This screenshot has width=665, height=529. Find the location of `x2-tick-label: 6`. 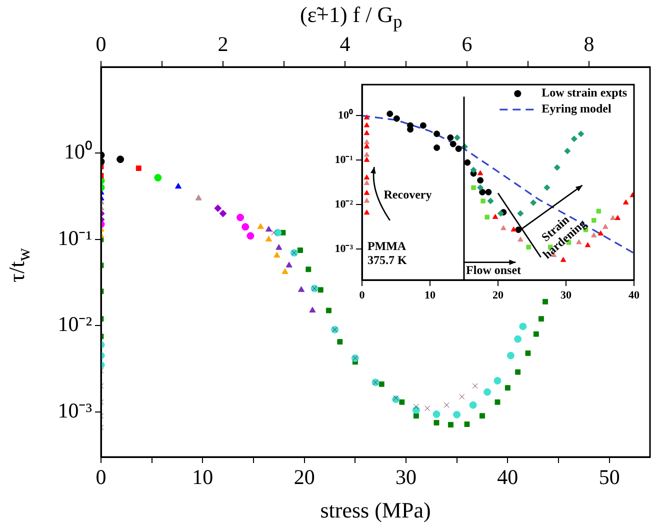

x2-tick-label: 6 is located at coordinates (467, 44).